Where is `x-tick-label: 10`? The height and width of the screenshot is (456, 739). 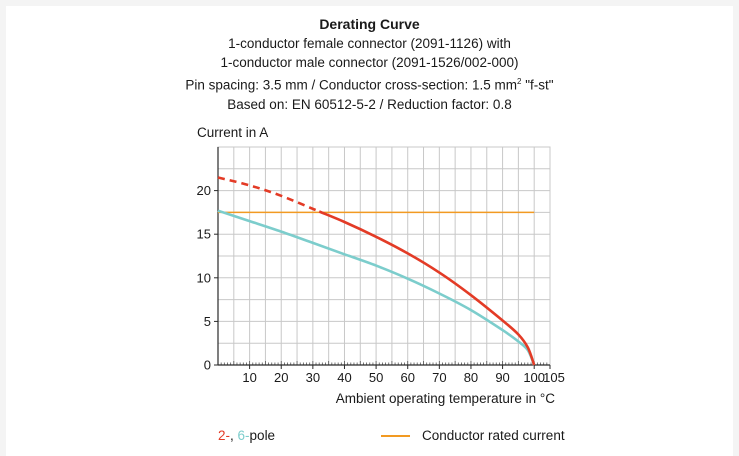 x-tick-label: 10 is located at coordinates (249, 377).